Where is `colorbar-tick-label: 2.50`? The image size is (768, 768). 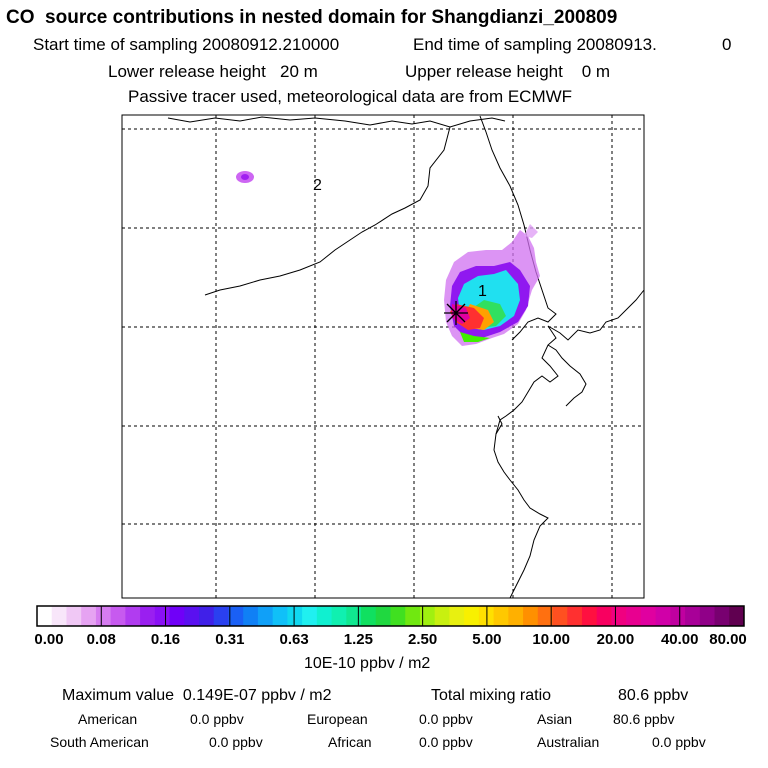 colorbar-tick-label: 2.50 is located at coordinates (423, 639).